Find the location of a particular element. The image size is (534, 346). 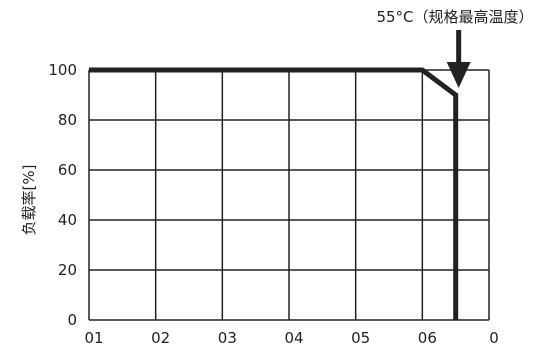

y-tick-label: 40 is located at coordinates (67, 220).